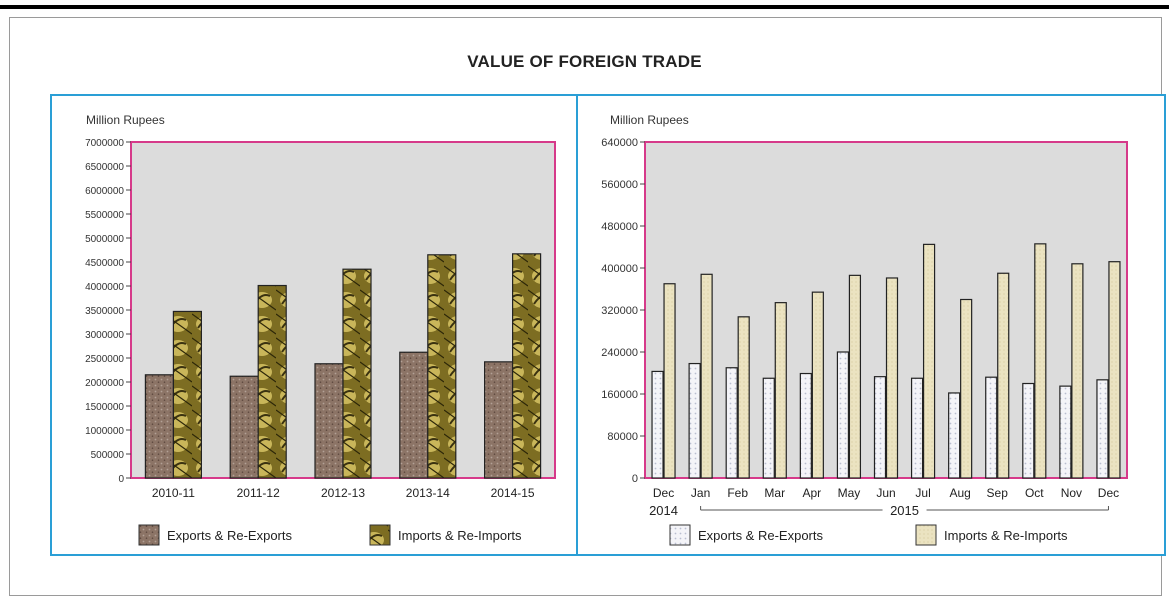  Describe the element at coordinates (1034, 493) in the screenshot. I see `x-tick-label: Oct` at that location.